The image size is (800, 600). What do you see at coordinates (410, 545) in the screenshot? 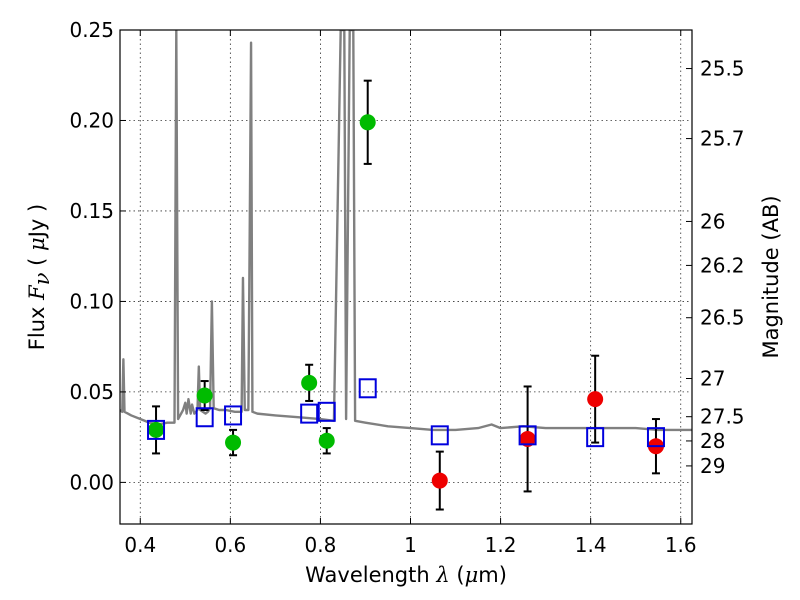
I see `x-tick-label: 1` at bounding box center [410, 545].